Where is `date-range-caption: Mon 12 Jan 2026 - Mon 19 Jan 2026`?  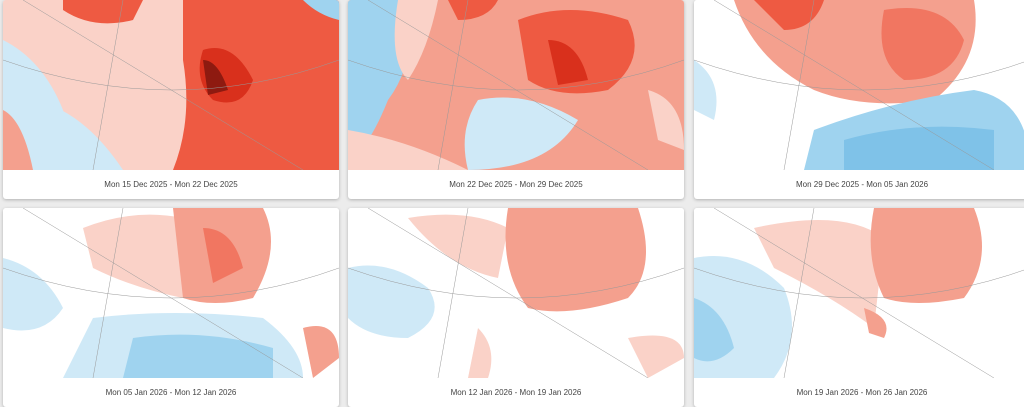 date-range-caption: Mon 12 Jan 2026 - Mon 19 Jan 2026 is located at coordinates (516, 392).